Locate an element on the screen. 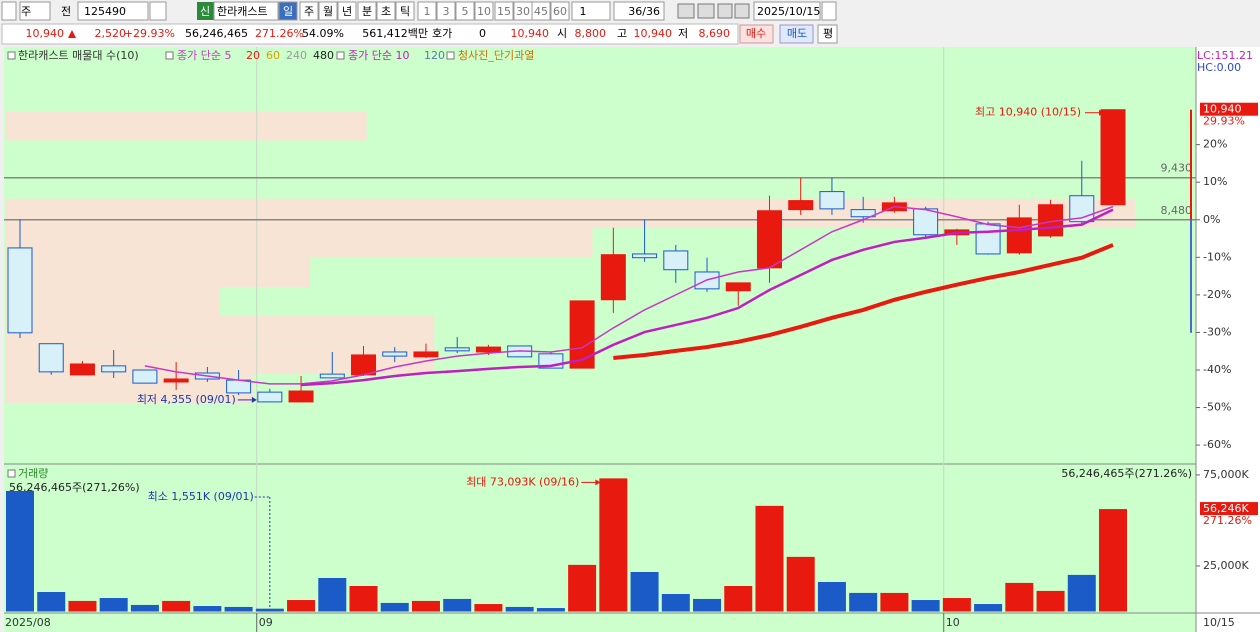 This screenshot has width=1260, height=632. toolbar-text: 2025/10/15 is located at coordinates (788, 11).